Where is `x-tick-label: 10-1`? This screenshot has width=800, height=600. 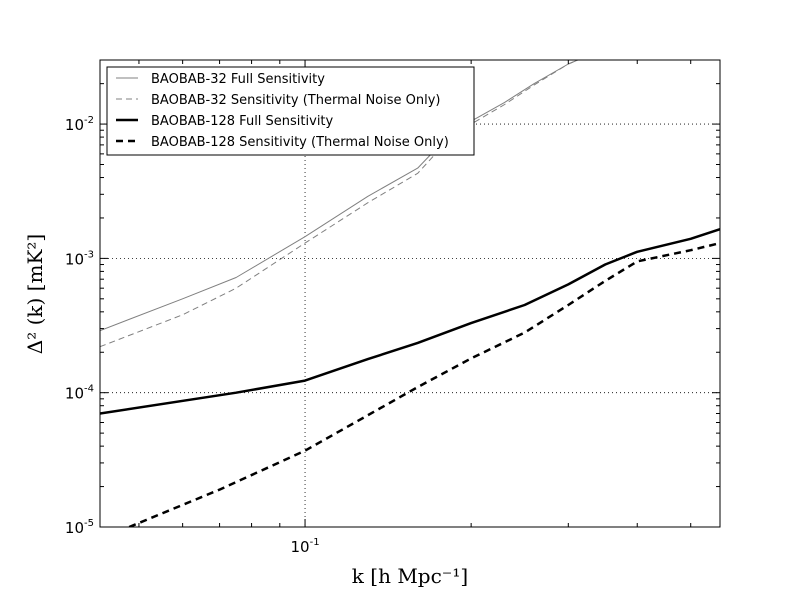
x-tick-label: 10-1 is located at coordinates (305, 546).